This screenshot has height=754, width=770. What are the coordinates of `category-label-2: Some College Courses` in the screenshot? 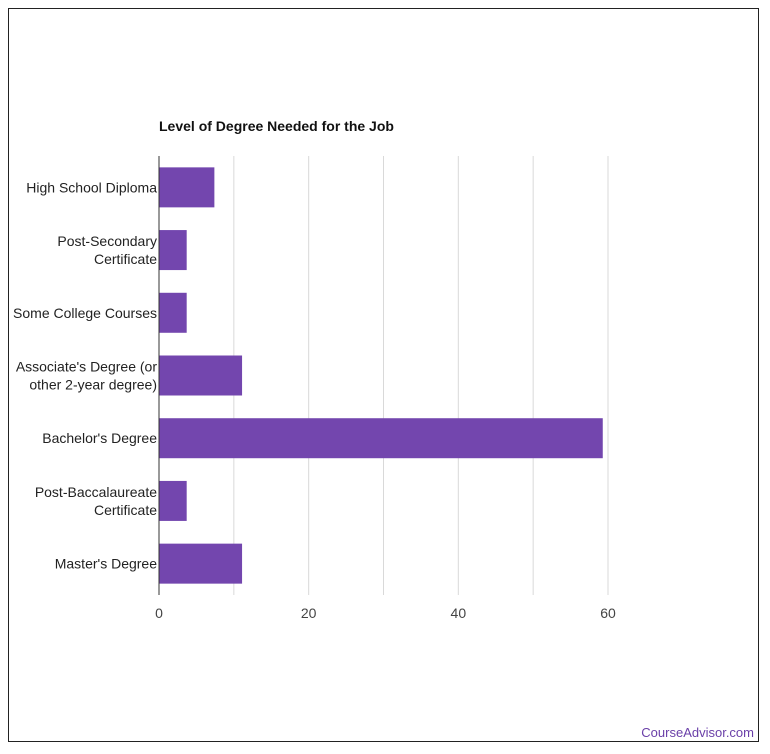 It's located at (85, 313).